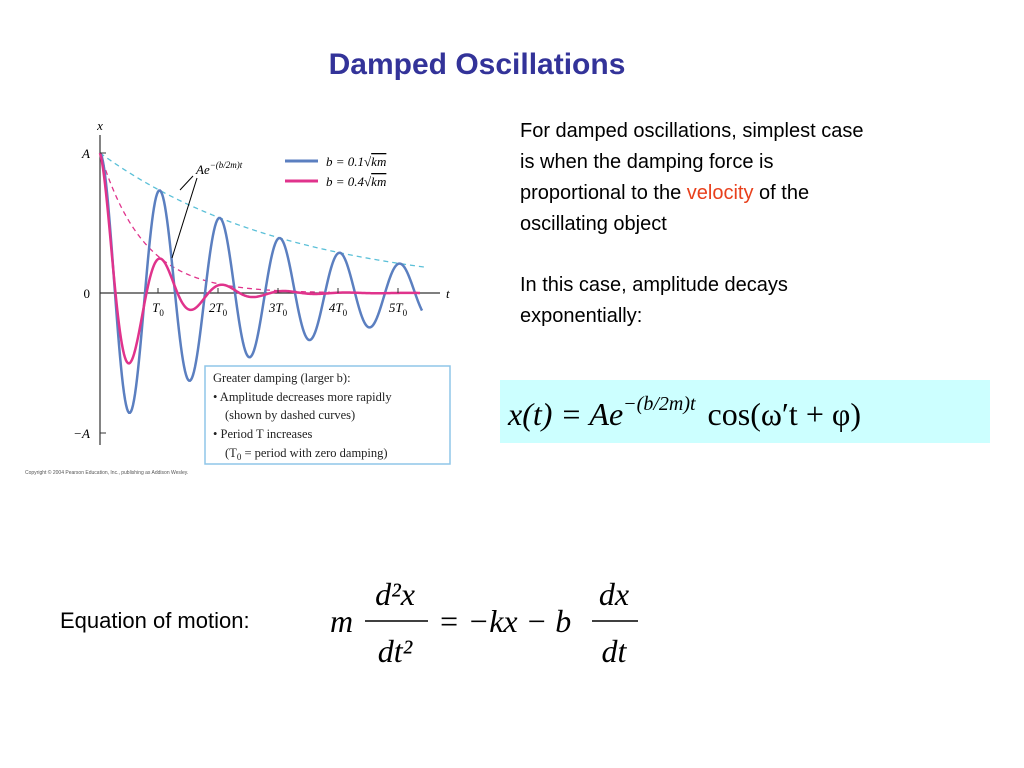 The width and height of the screenshot is (1024, 768). What do you see at coordinates (218, 309) in the screenshot?
I see `x-tick-label: 2T0` at bounding box center [218, 309].